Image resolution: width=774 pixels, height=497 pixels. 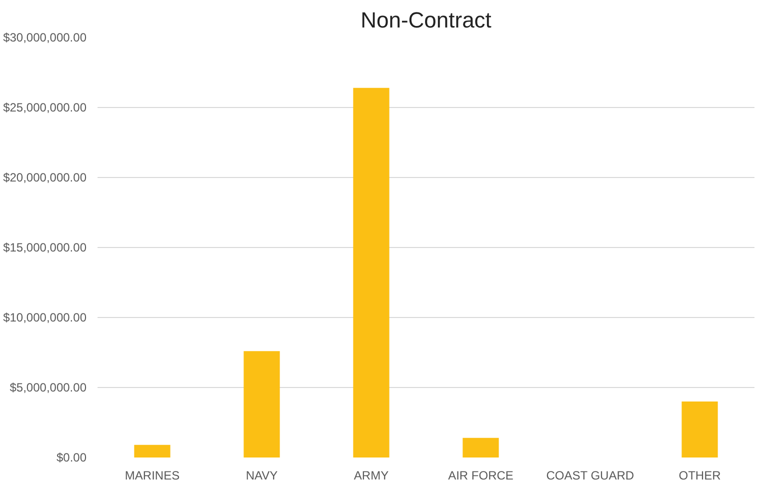 I want to click on y-tick-label: $30,000,000.00, so click(x=45, y=37).